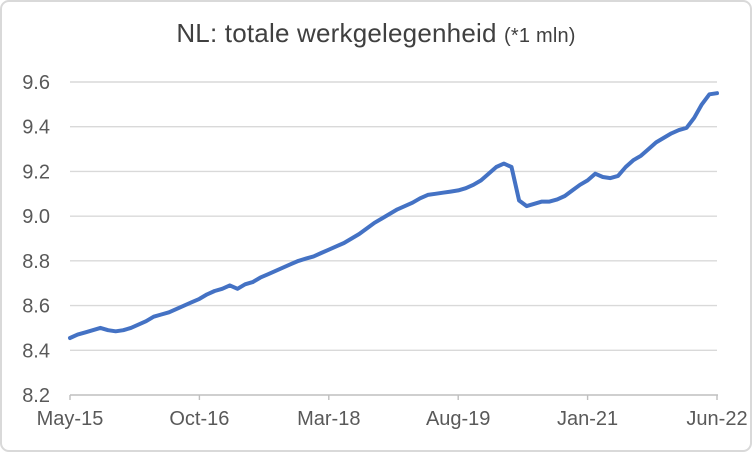 This screenshot has width=752, height=452. What do you see at coordinates (36, 396) in the screenshot?
I see `y-axis-label: 8.2` at bounding box center [36, 396].